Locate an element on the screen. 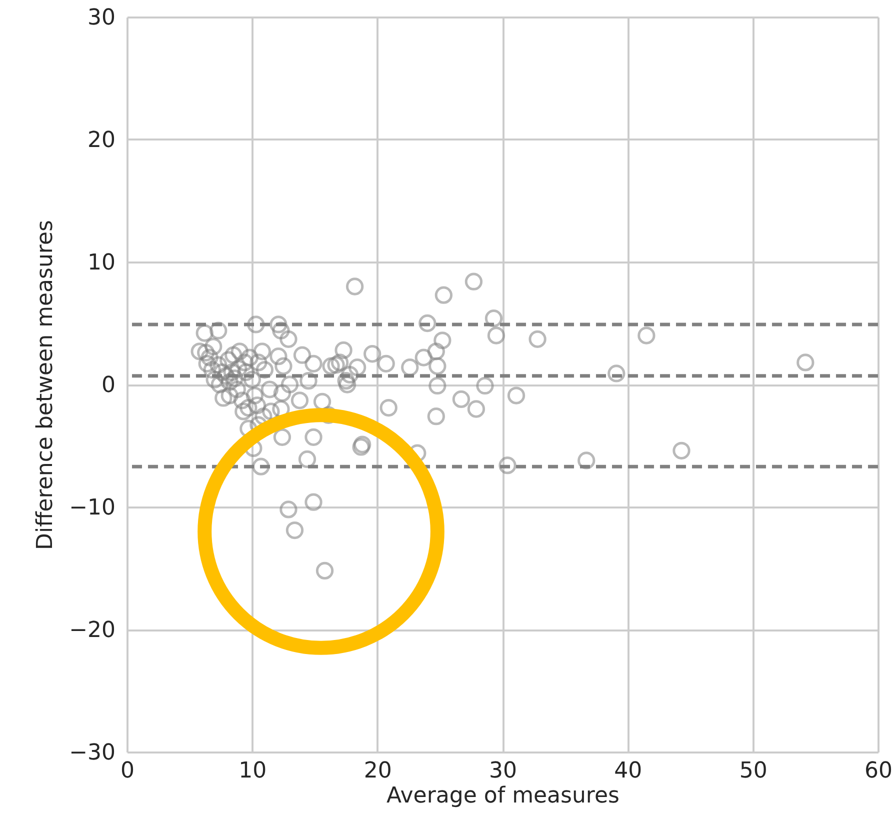  y-tick-label: −10 is located at coordinates (92, 508).